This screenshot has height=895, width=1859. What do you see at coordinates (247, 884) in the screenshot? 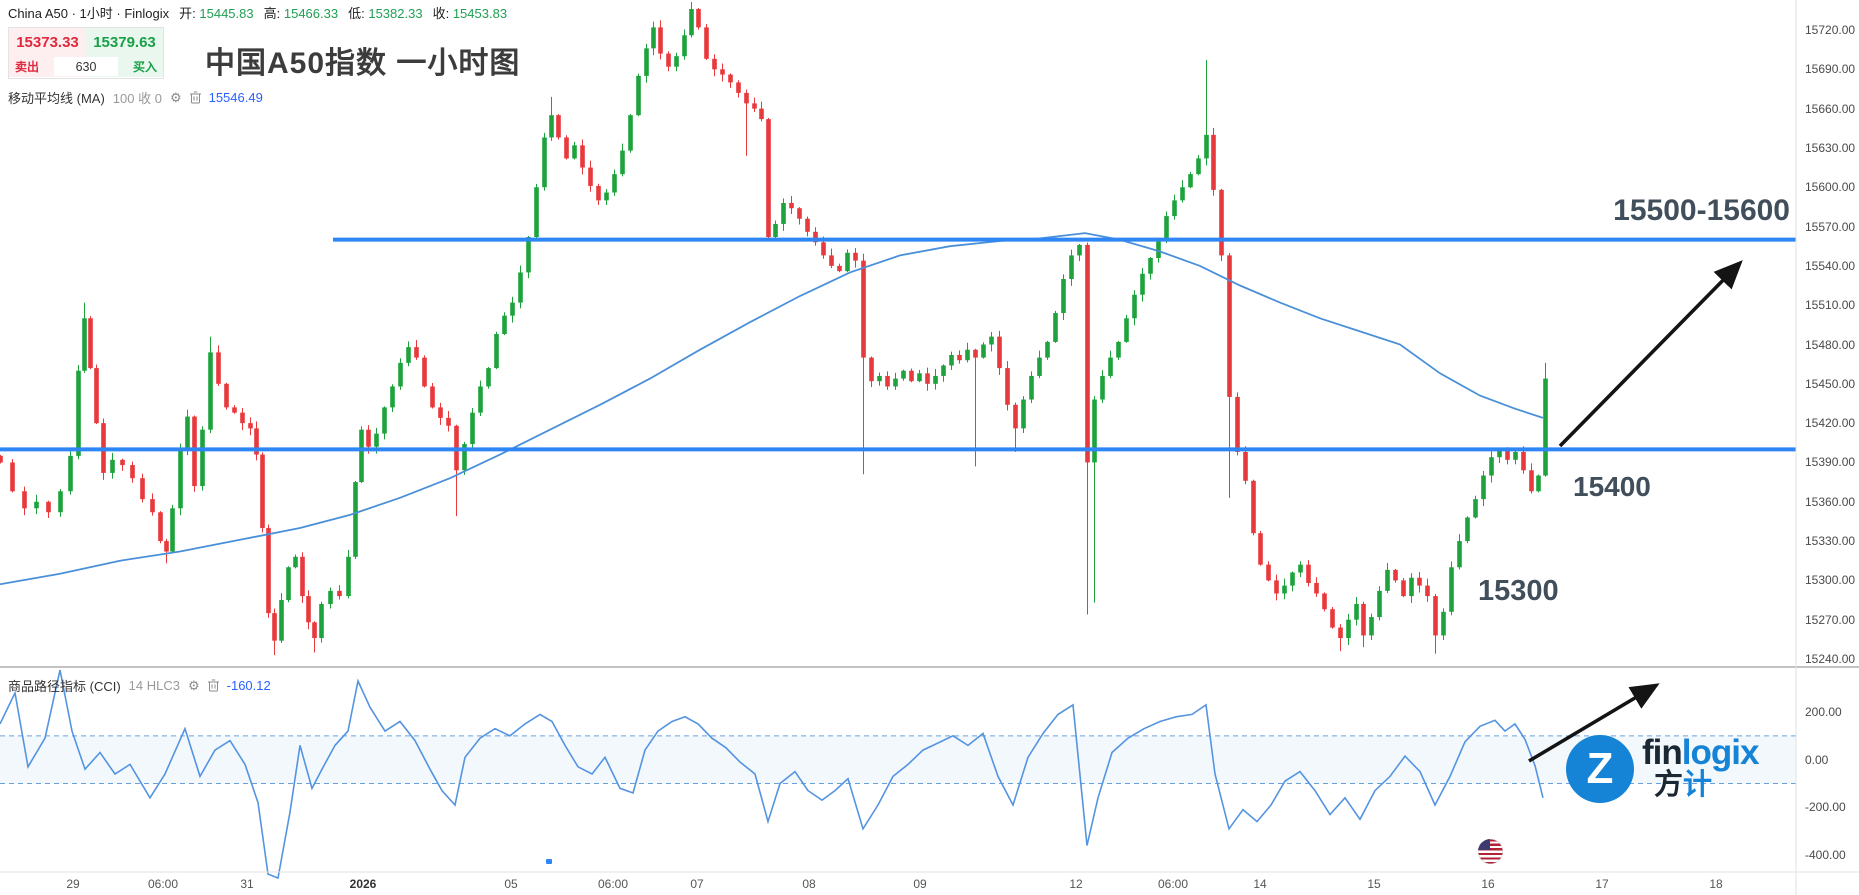
I see `time-tick: 31` at bounding box center [247, 884].